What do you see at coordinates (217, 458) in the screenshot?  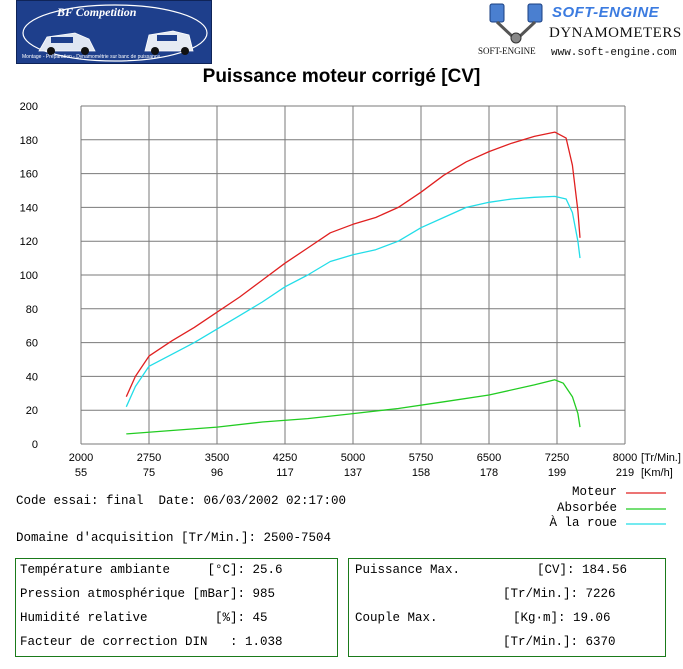 I see `x-tick-rpm: 3500` at bounding box center [217, 458].